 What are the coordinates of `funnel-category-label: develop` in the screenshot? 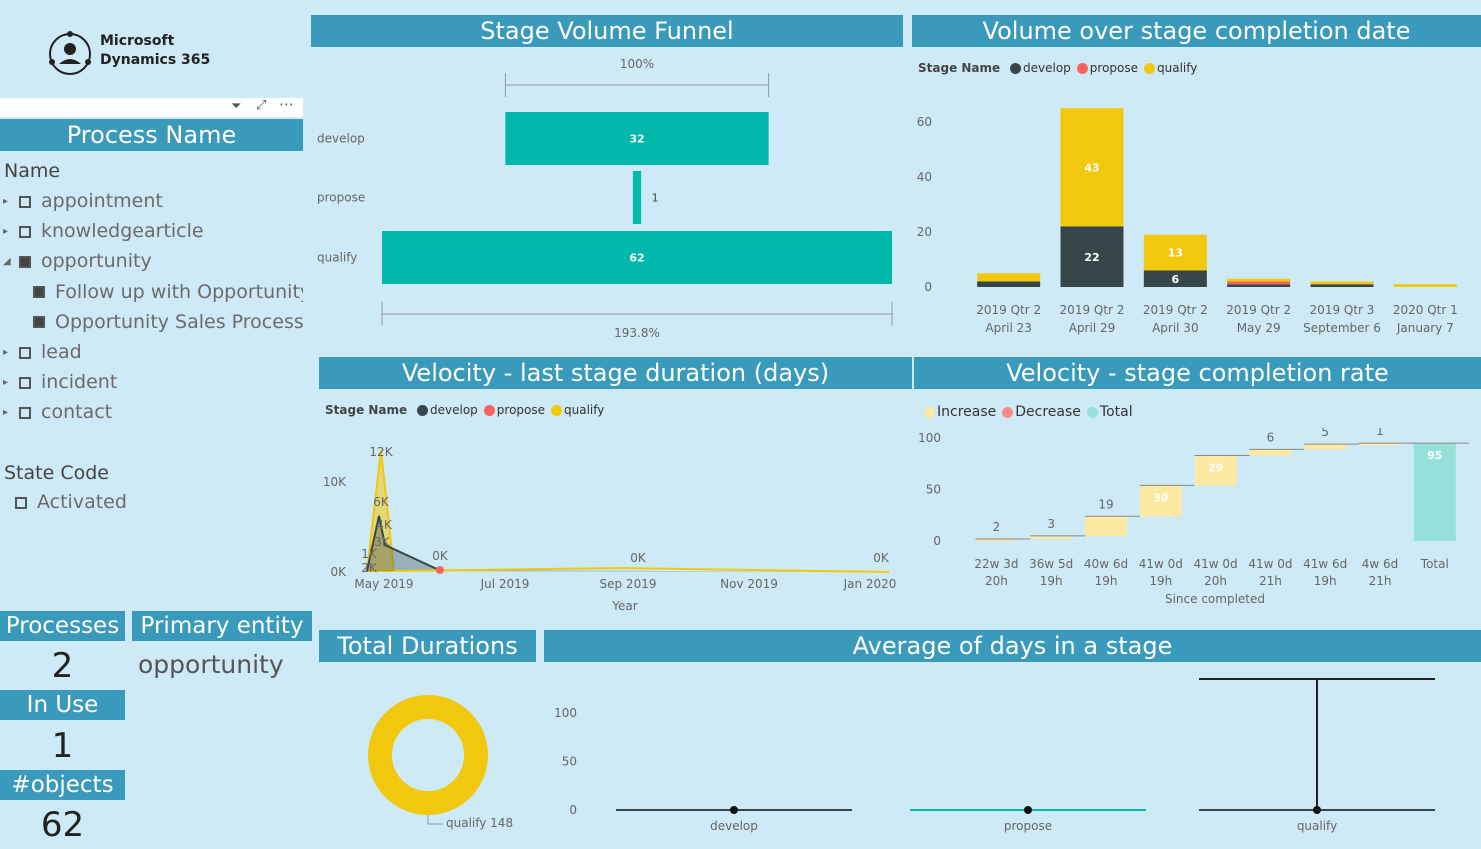 It's located at (341, 139).